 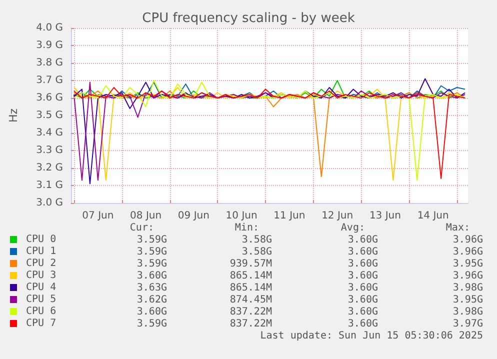 I want to click on y-axis-title: Hz, so click(x=13, y=115).